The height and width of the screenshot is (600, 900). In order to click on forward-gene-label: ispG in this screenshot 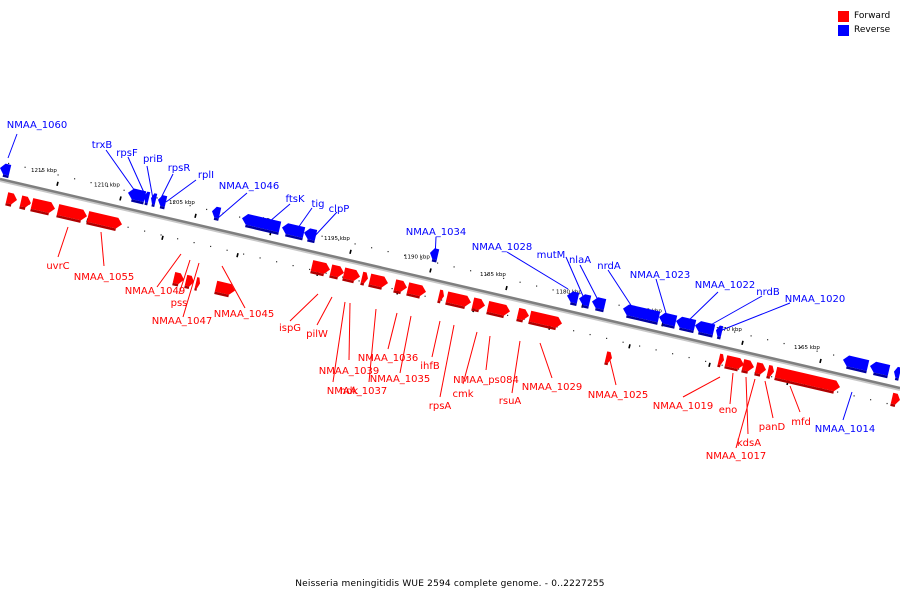, I will do `click(290, 328)`.